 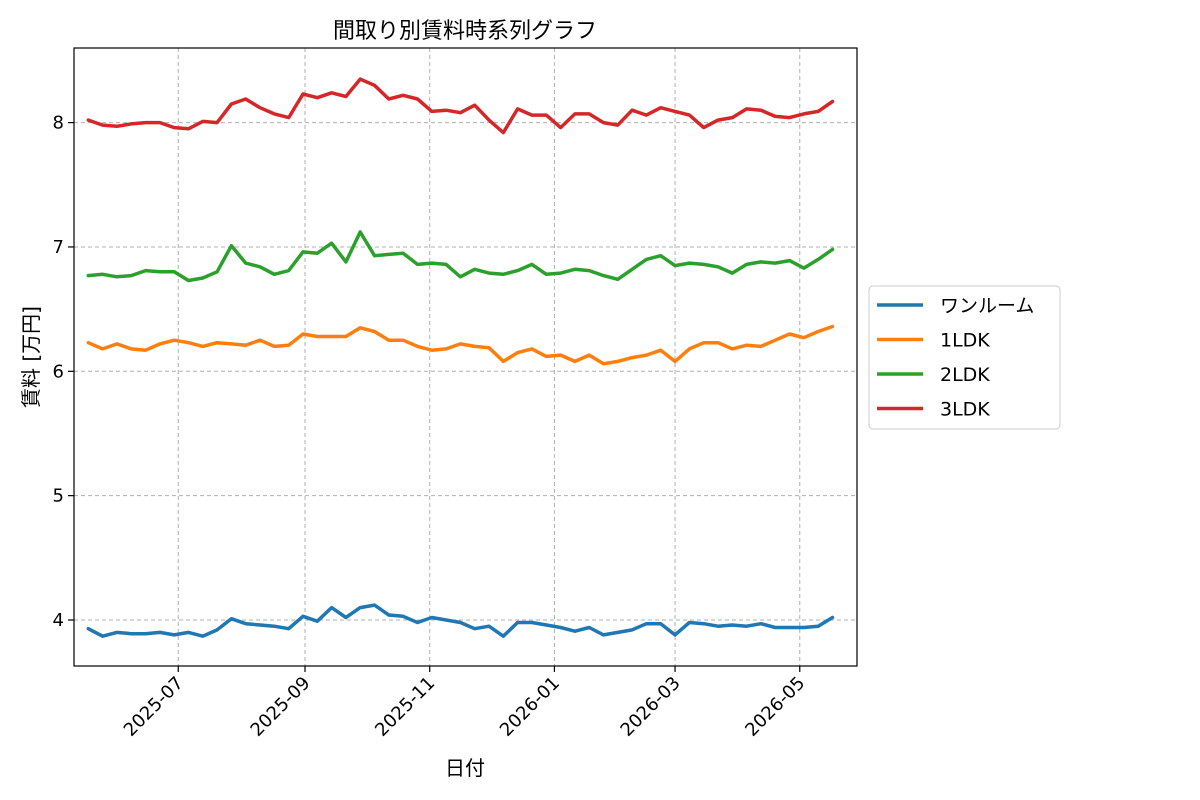 What do you see at coordinates (987, 306) in the screenshot?
I see `legend-label: ワンルーム` at bounding box center [987, 306].